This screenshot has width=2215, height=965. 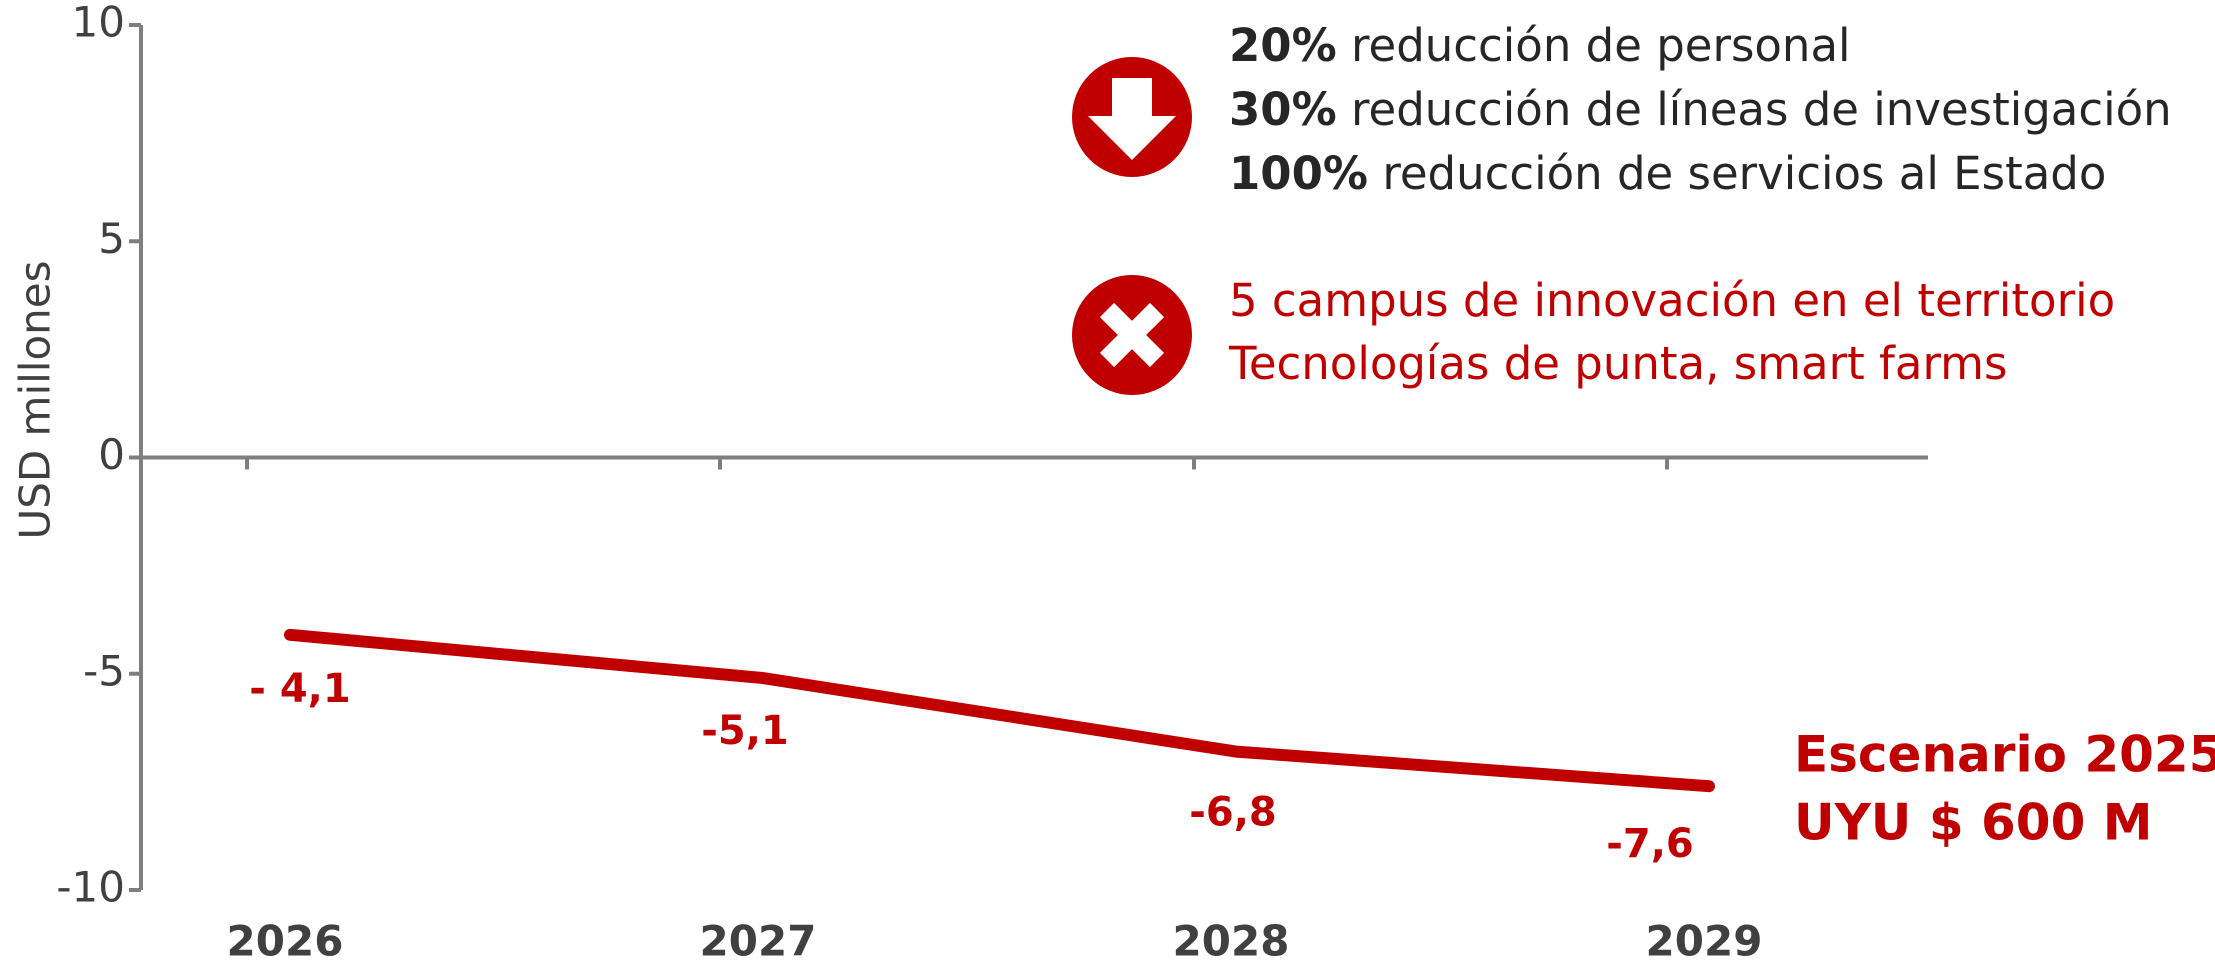 What do you see at coordinates (1973, 823) in the screenshot?
I see `scenario-subtitle: UYU $ 600 M` at bounding box center [1973, 823].